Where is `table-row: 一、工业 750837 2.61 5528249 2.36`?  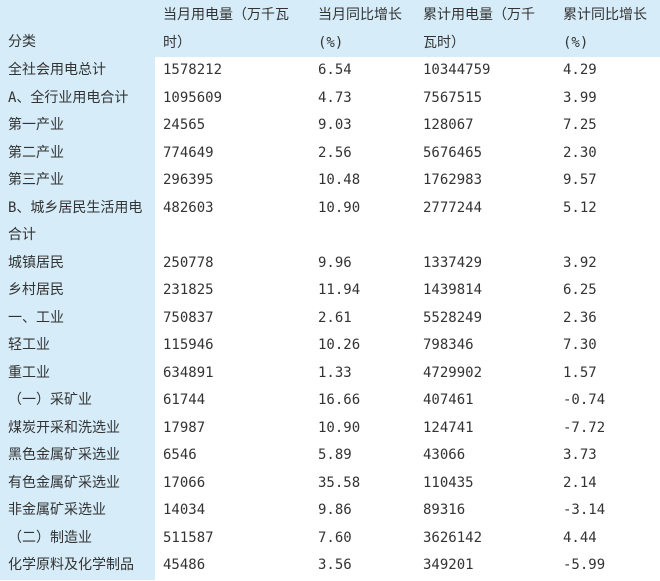
table-row: 一、工业 750837 2.61 5528249 2.36 is located at coordinates (330, 318).